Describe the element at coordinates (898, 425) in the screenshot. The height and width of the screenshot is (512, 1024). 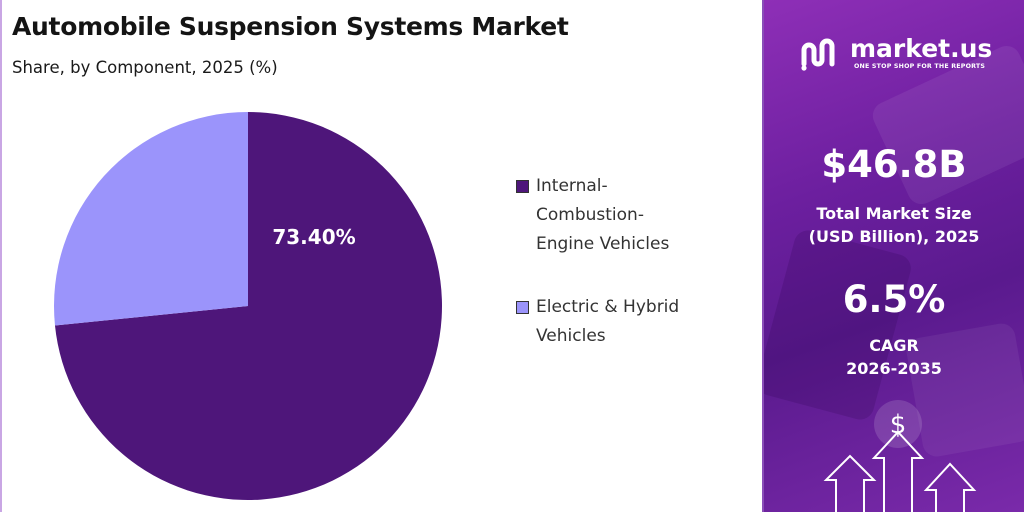
I see `dollar-icon: $` at that location.